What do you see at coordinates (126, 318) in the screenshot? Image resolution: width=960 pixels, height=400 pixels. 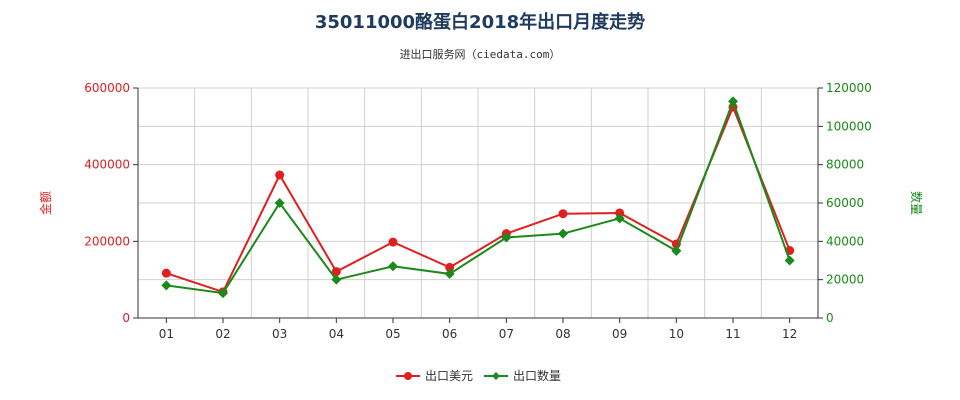 I see `y-left-tick-label: 0` at bounding box center [126, 318].